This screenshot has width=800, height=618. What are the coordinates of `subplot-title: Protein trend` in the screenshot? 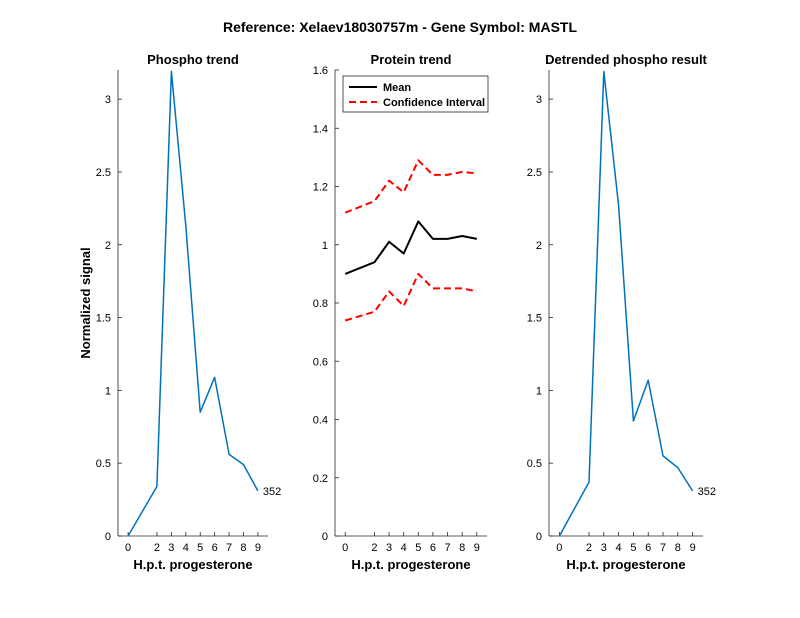 It's located at (411, 59).